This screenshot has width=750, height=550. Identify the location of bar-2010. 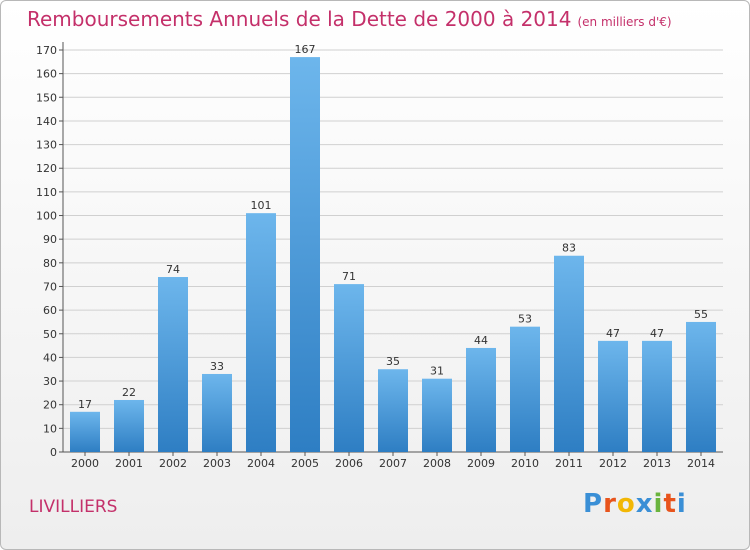
(525, 389).